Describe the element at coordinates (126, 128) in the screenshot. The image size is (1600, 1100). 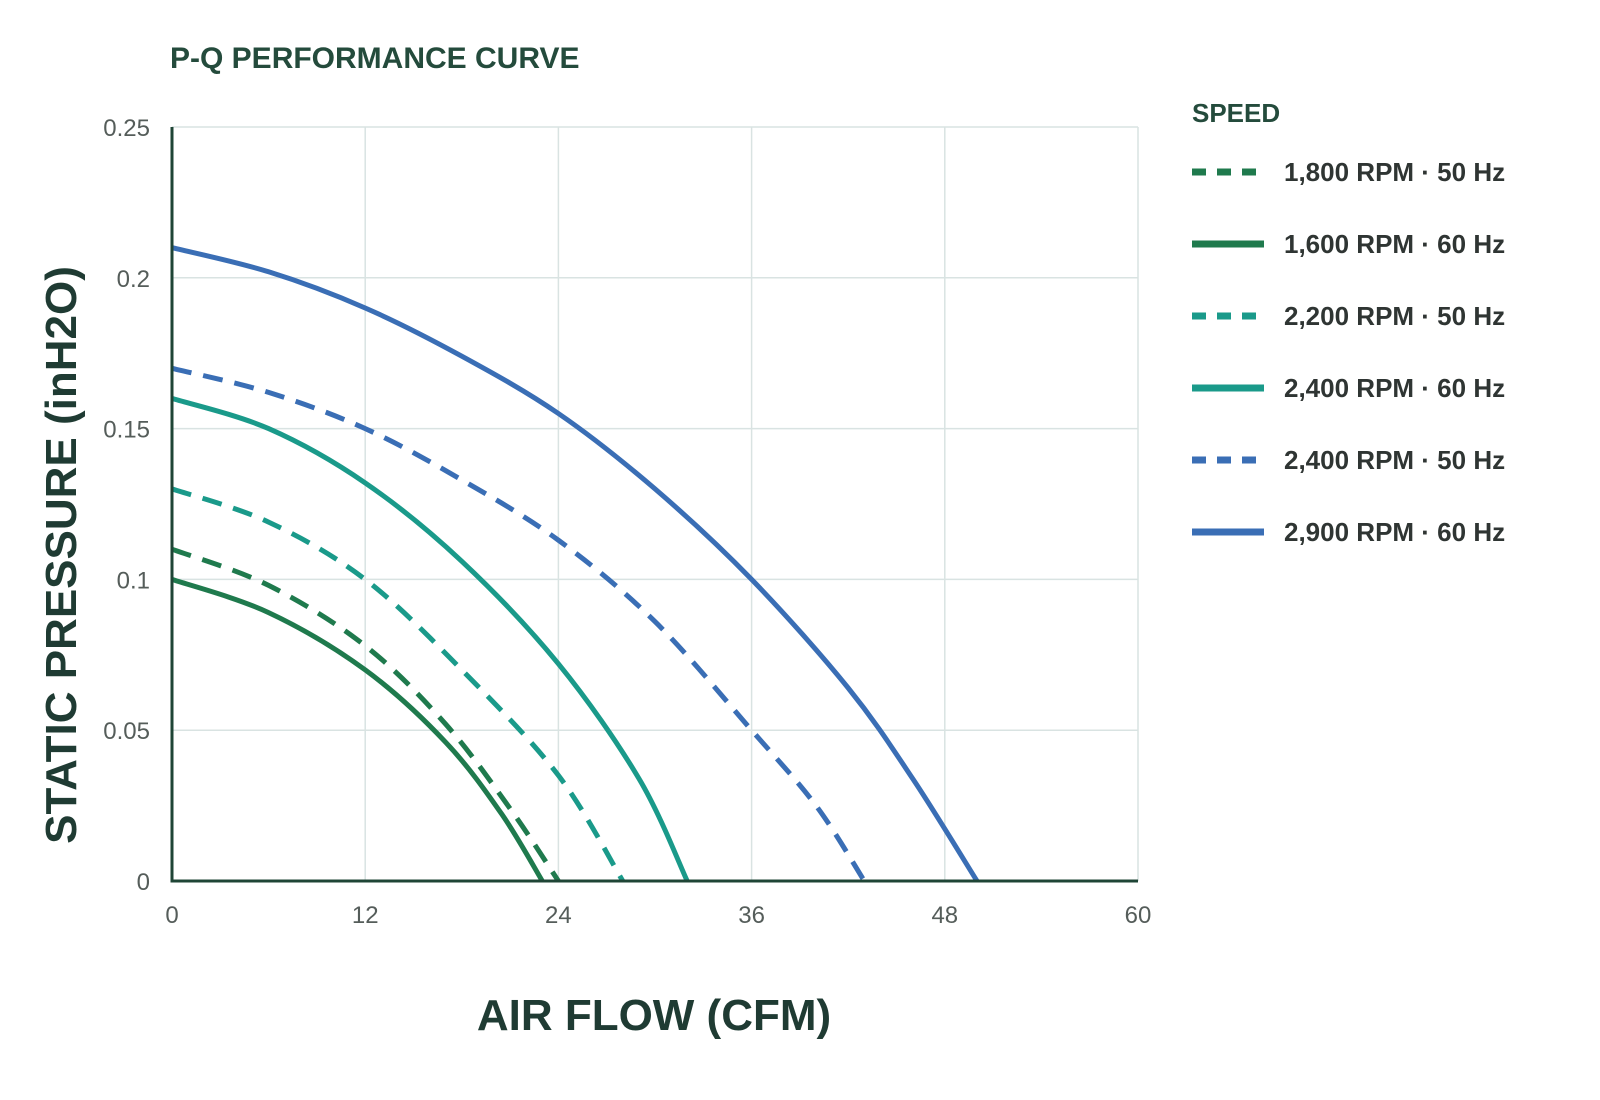
I see `y-tick-label: 0.25` at that location.